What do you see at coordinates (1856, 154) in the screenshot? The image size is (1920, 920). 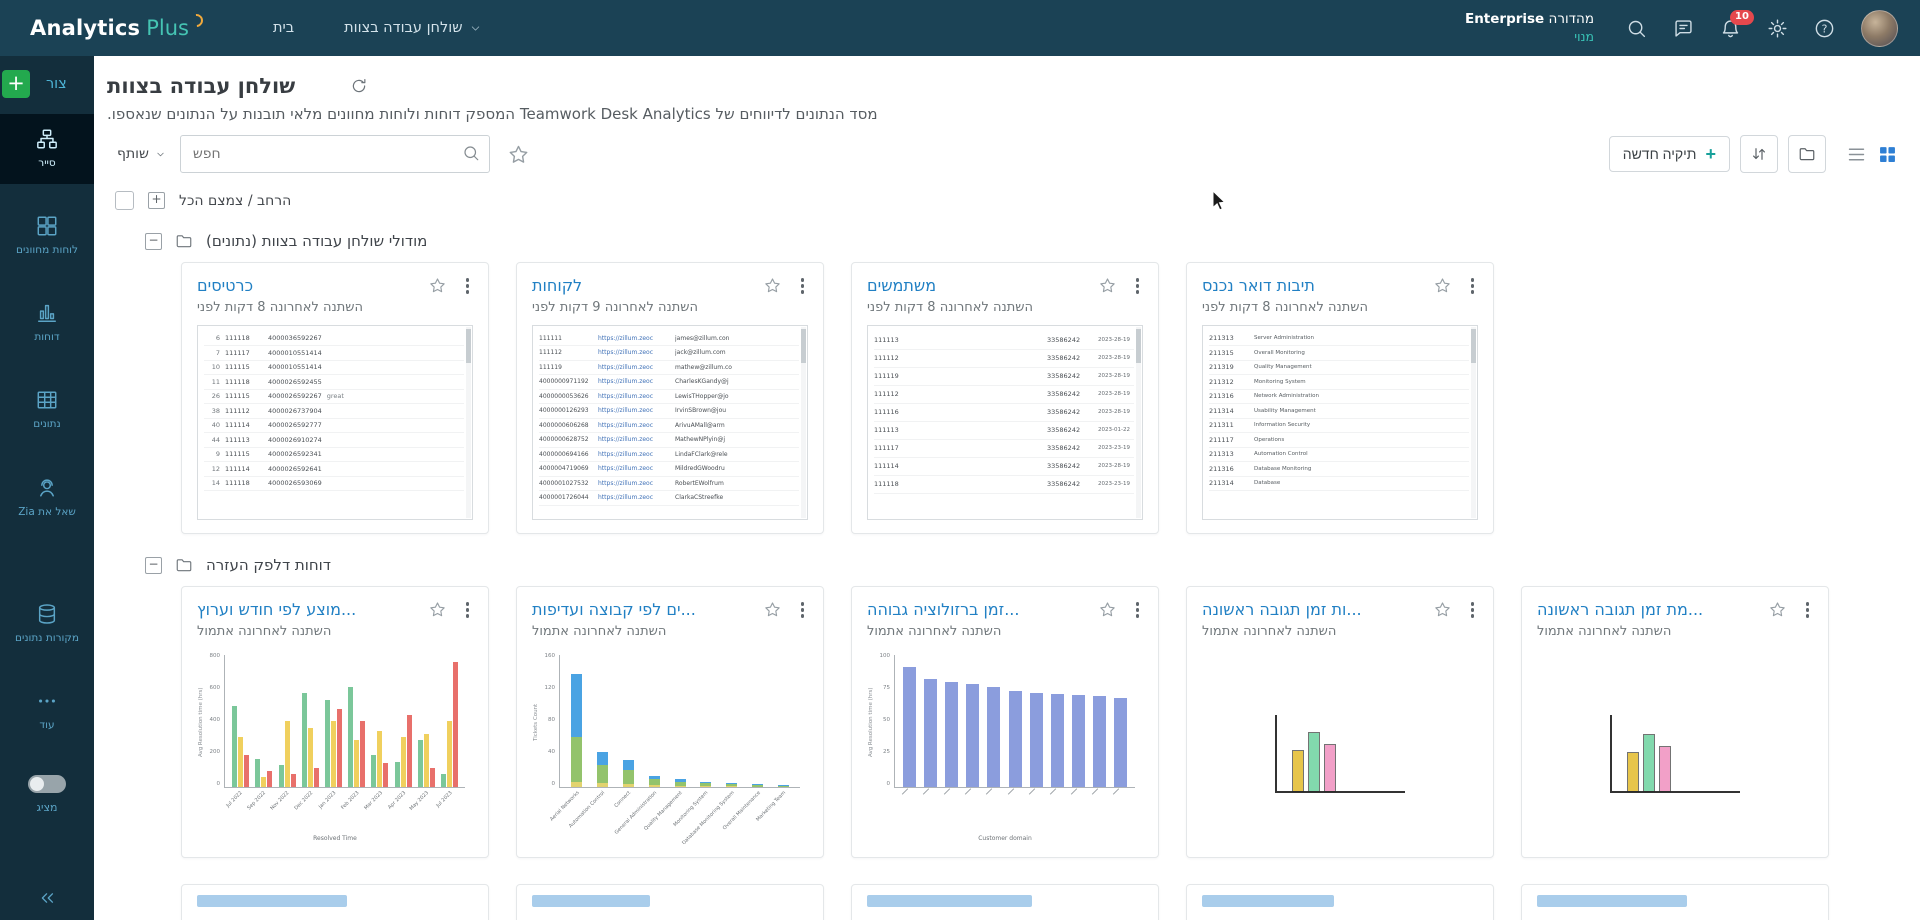 I see `list-view-icon` at bounding box center [1856, 154].